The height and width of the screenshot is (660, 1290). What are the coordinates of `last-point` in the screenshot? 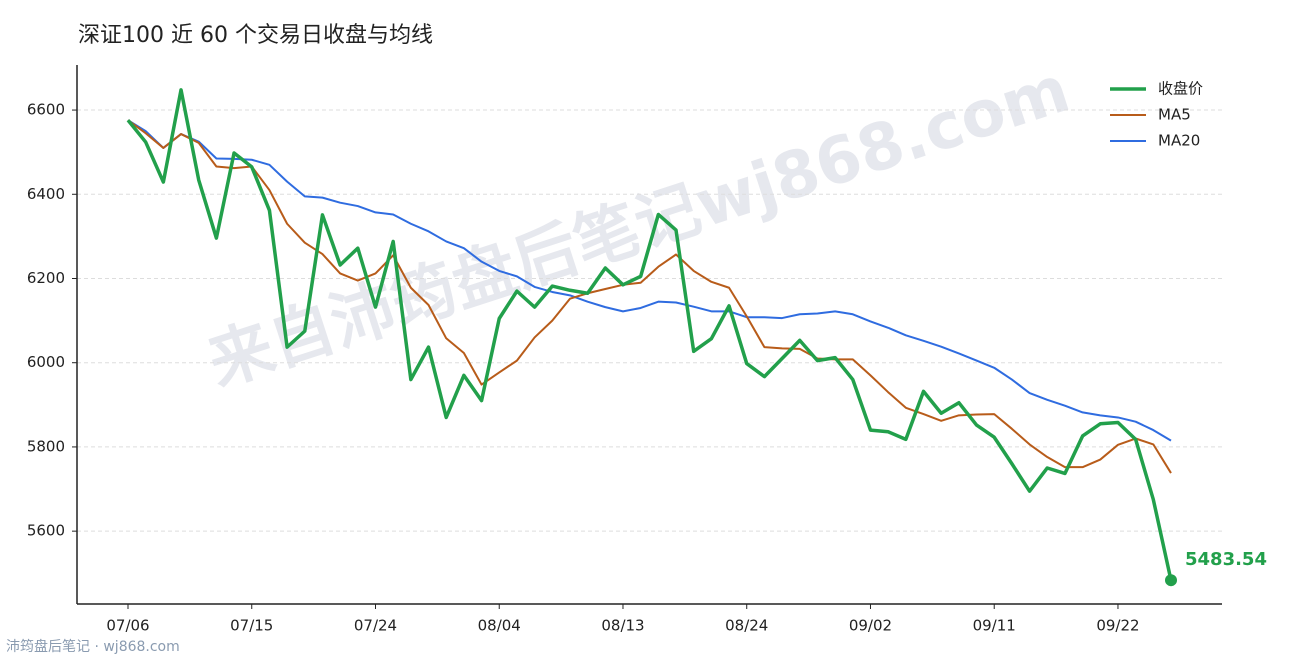 It's located at (1171, 580).